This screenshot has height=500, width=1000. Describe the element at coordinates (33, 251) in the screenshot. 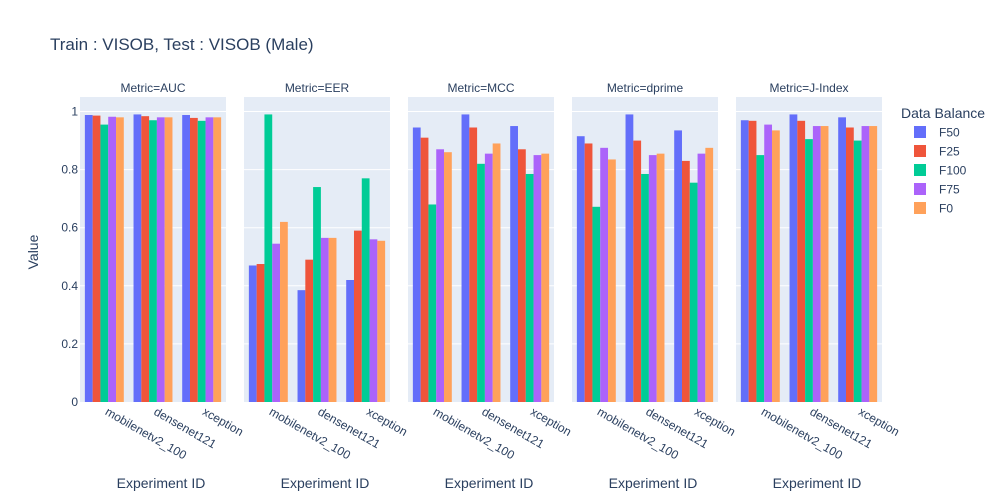

I see `y-axis-title: Value` at that location.